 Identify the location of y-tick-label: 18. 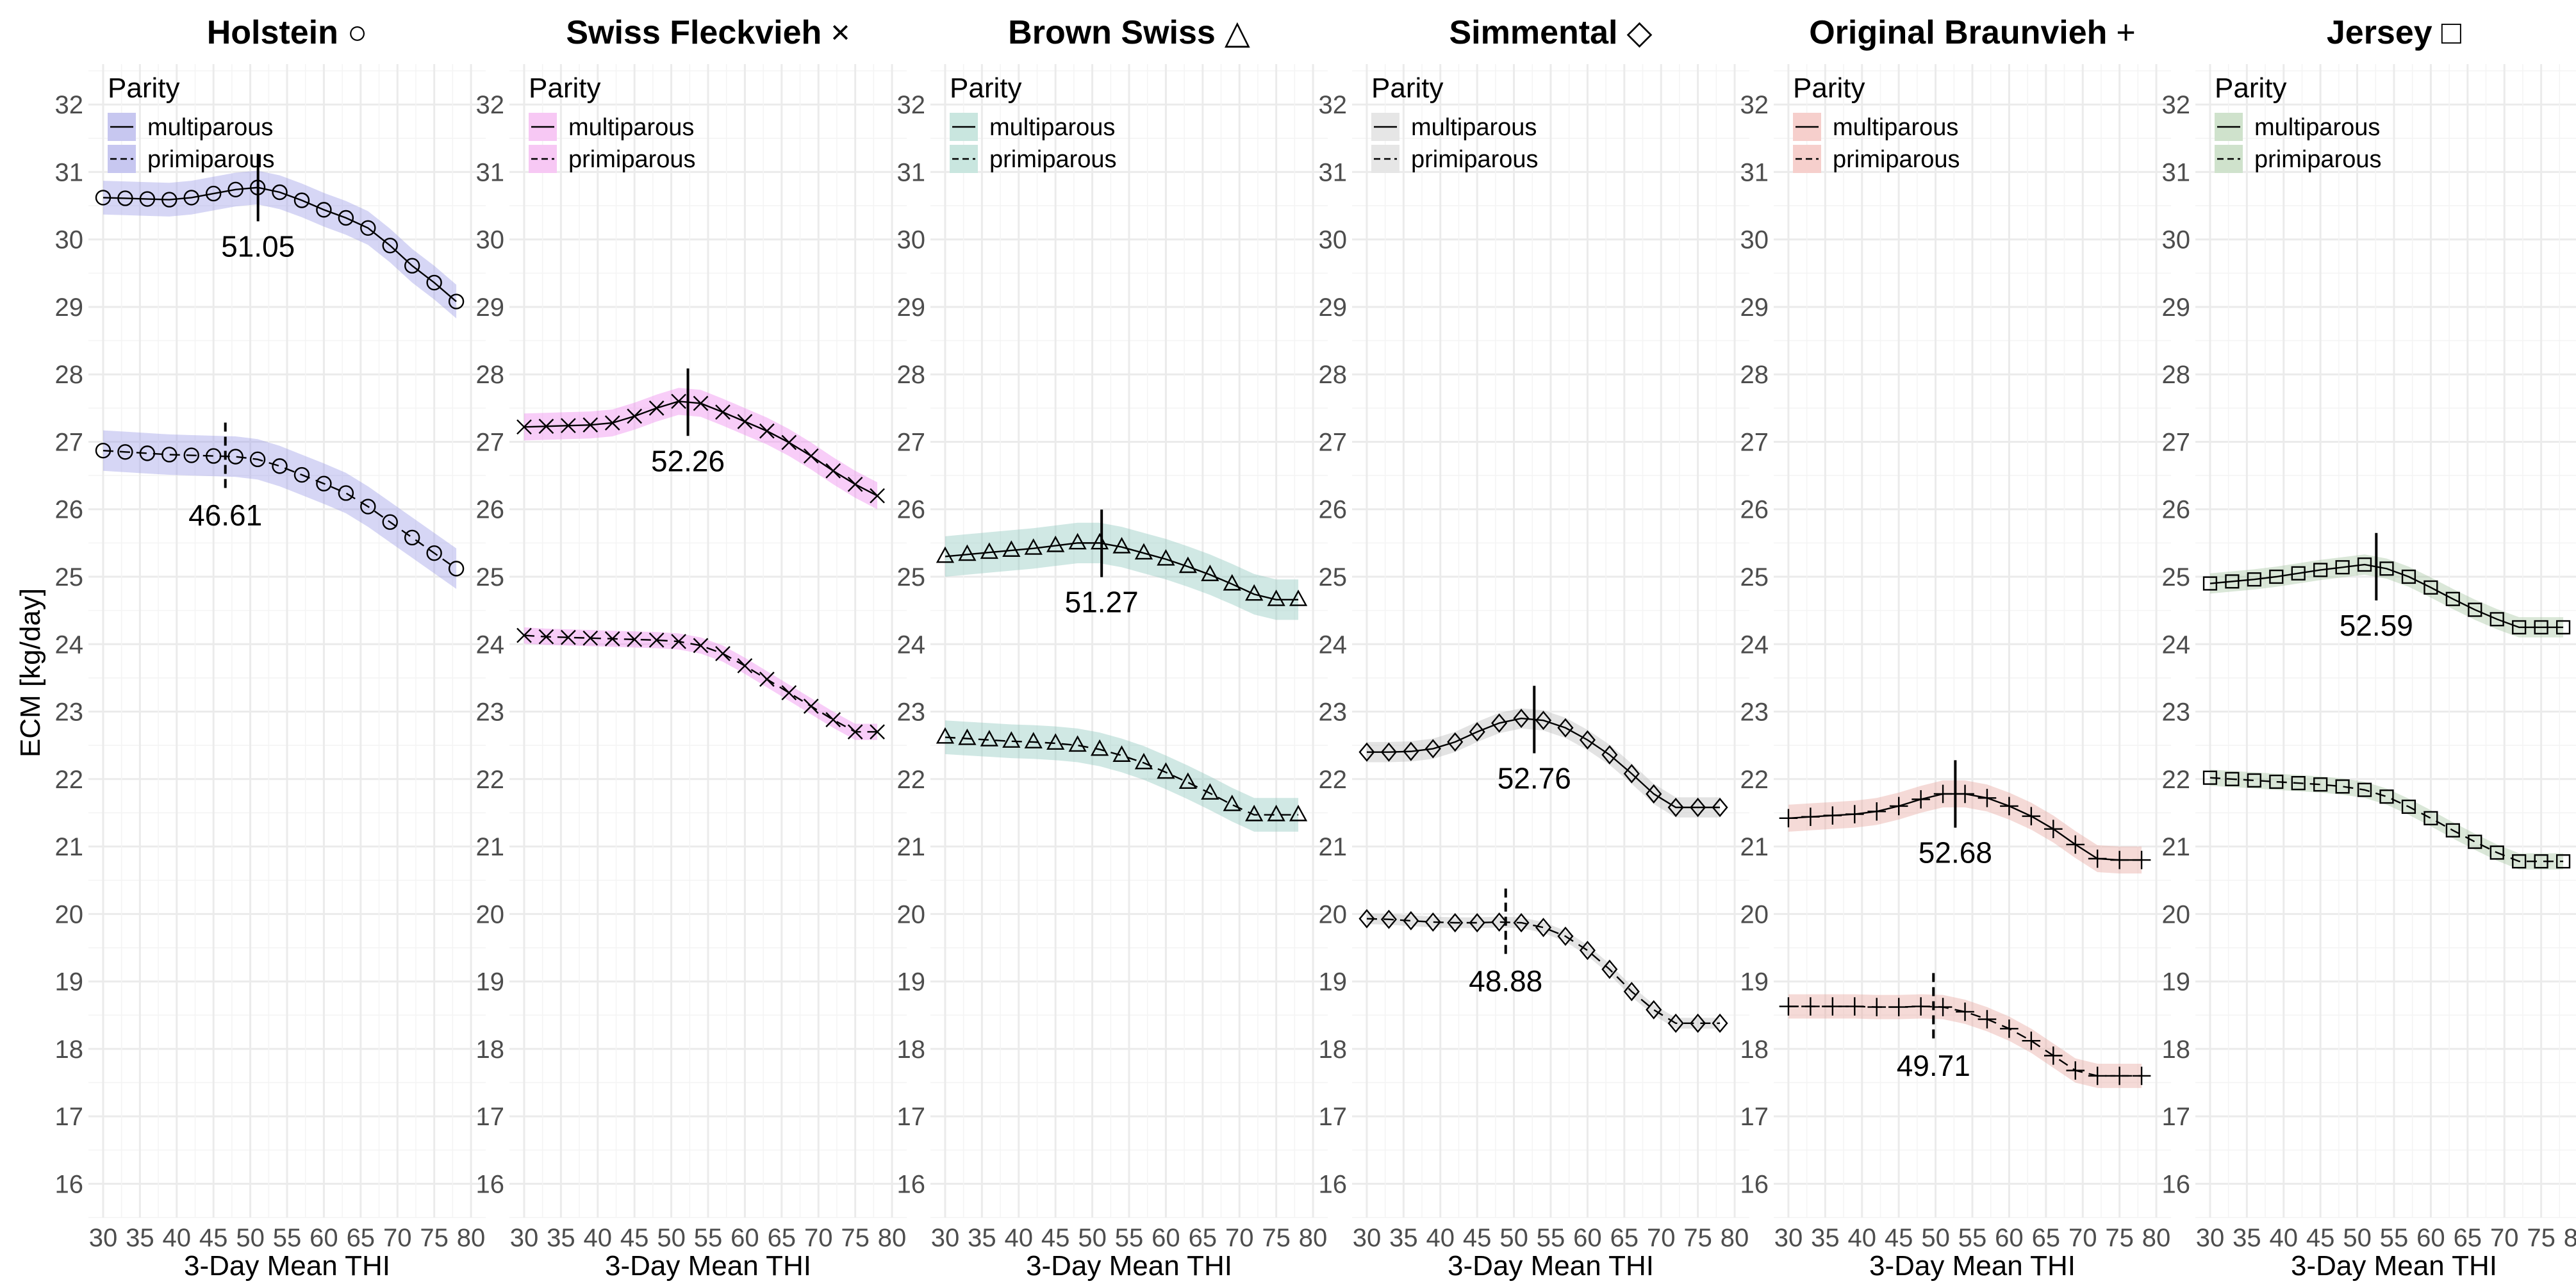
(69, 1050).